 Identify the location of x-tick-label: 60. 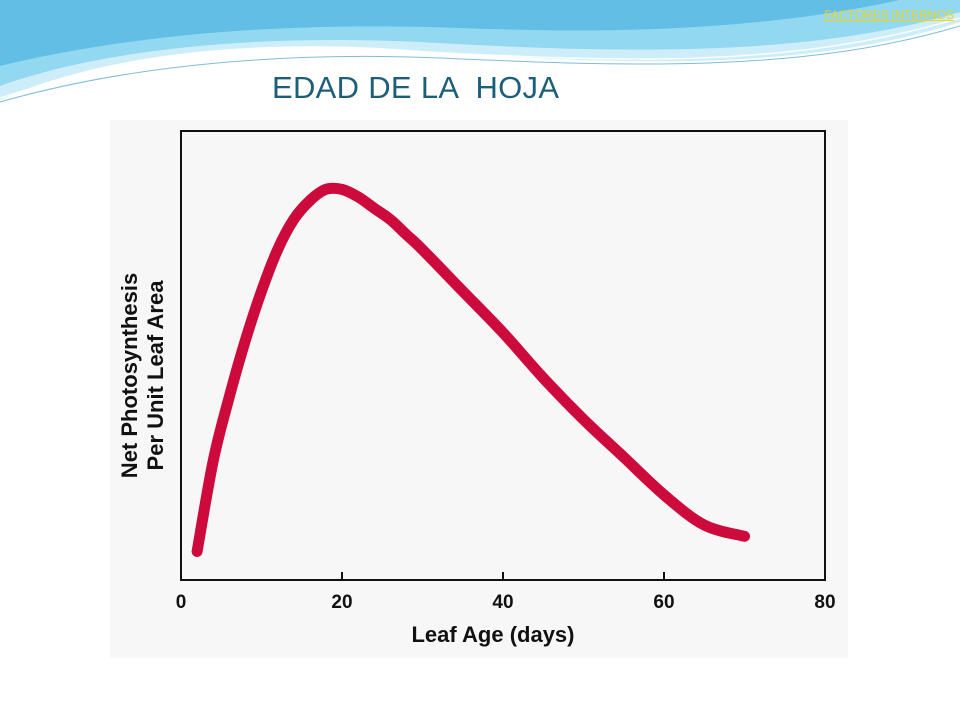
(663, 602).